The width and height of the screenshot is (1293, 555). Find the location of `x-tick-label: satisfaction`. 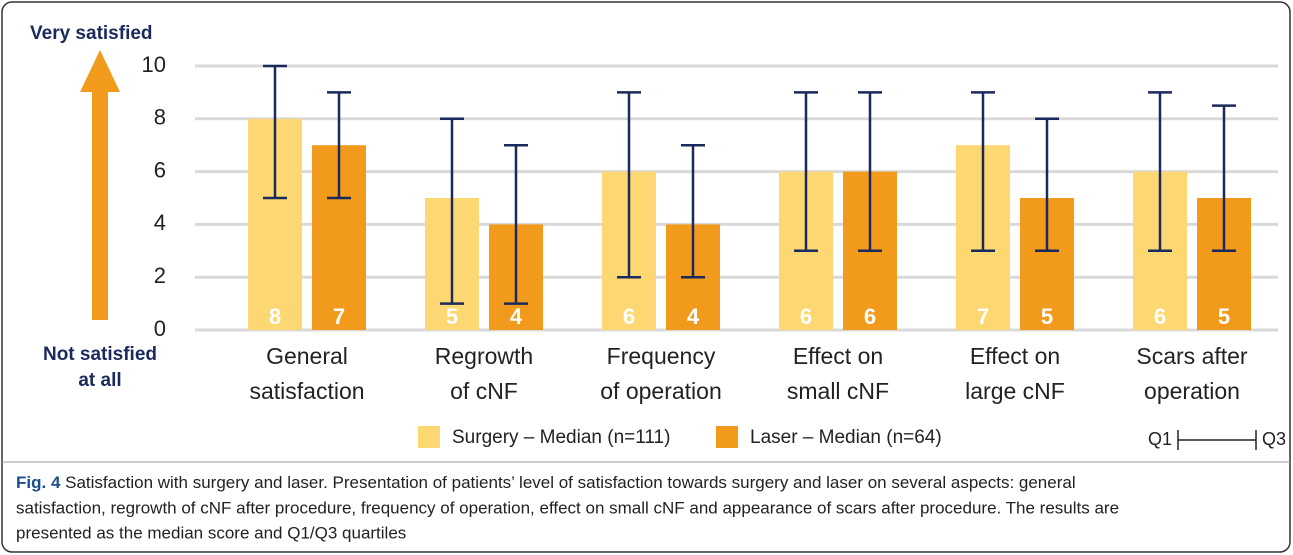

x-tick-label: satisfaction is located at coordinates (306, 391).